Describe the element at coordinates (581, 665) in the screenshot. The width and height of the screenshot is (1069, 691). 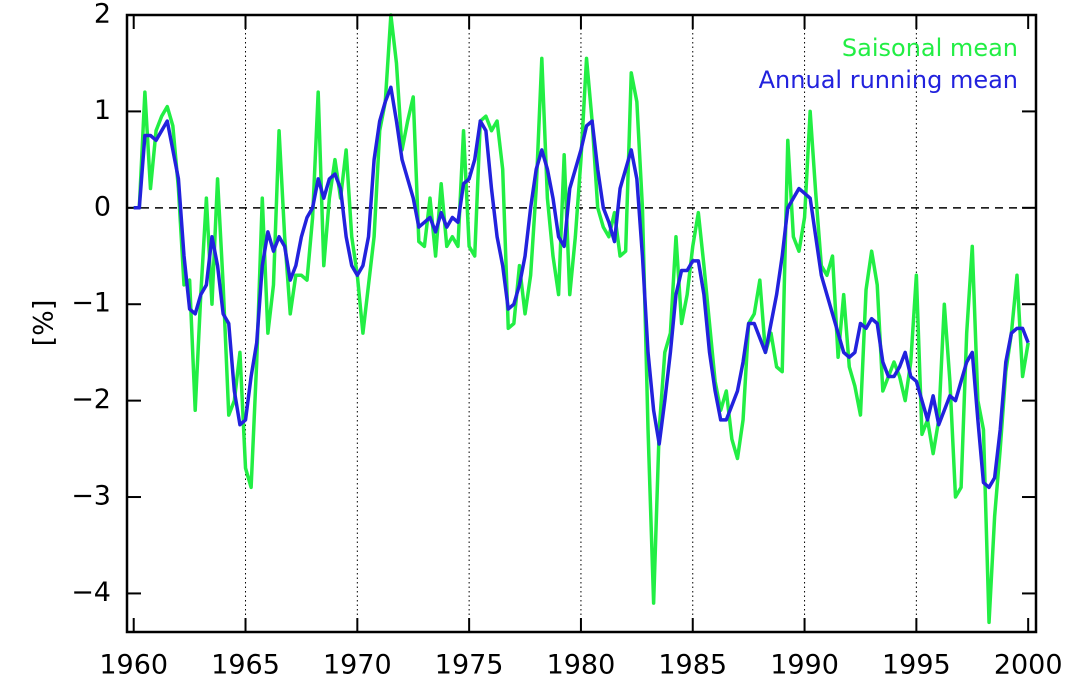
I see `x-tick-label: 1980` at that location.